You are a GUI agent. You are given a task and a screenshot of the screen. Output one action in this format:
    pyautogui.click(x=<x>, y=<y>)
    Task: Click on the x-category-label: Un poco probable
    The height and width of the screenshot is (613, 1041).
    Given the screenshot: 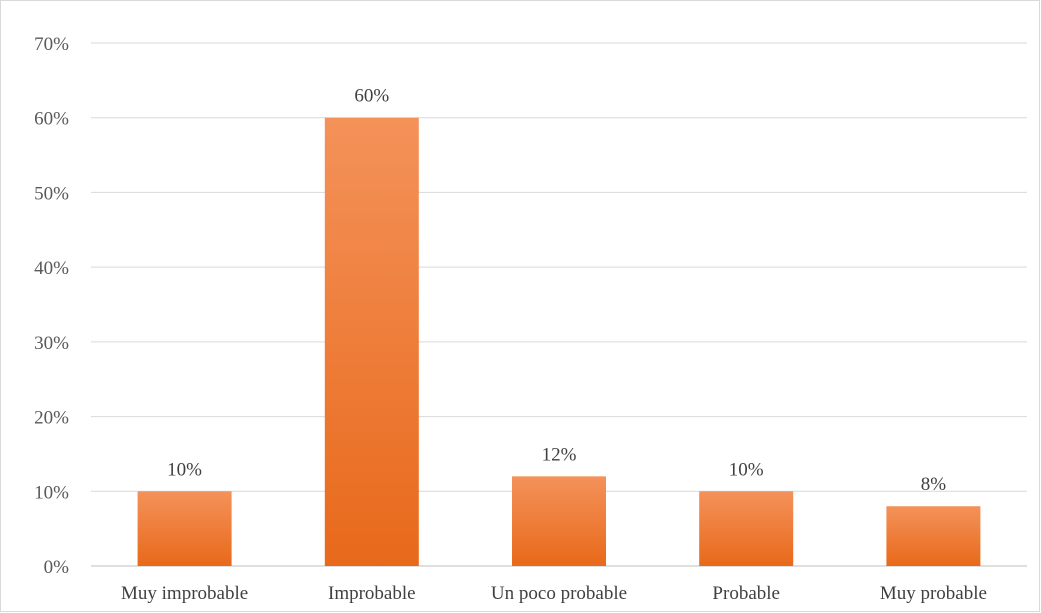 What is the action you would take?
    pyautogui.click(x=559, y=593)
    